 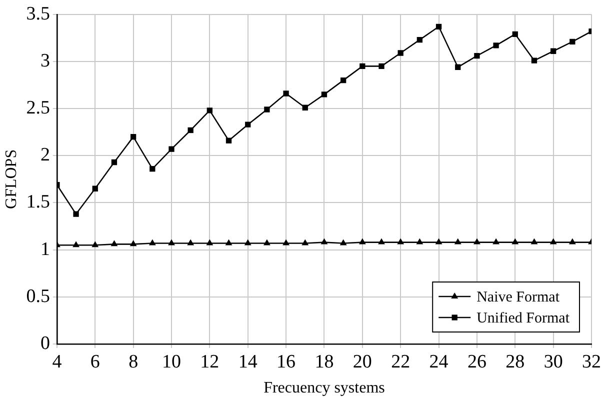 What do you see at coordinates (476, 361) in the screenshot?
I see `x-tick-label: 26` at bounding box center [476, 361].